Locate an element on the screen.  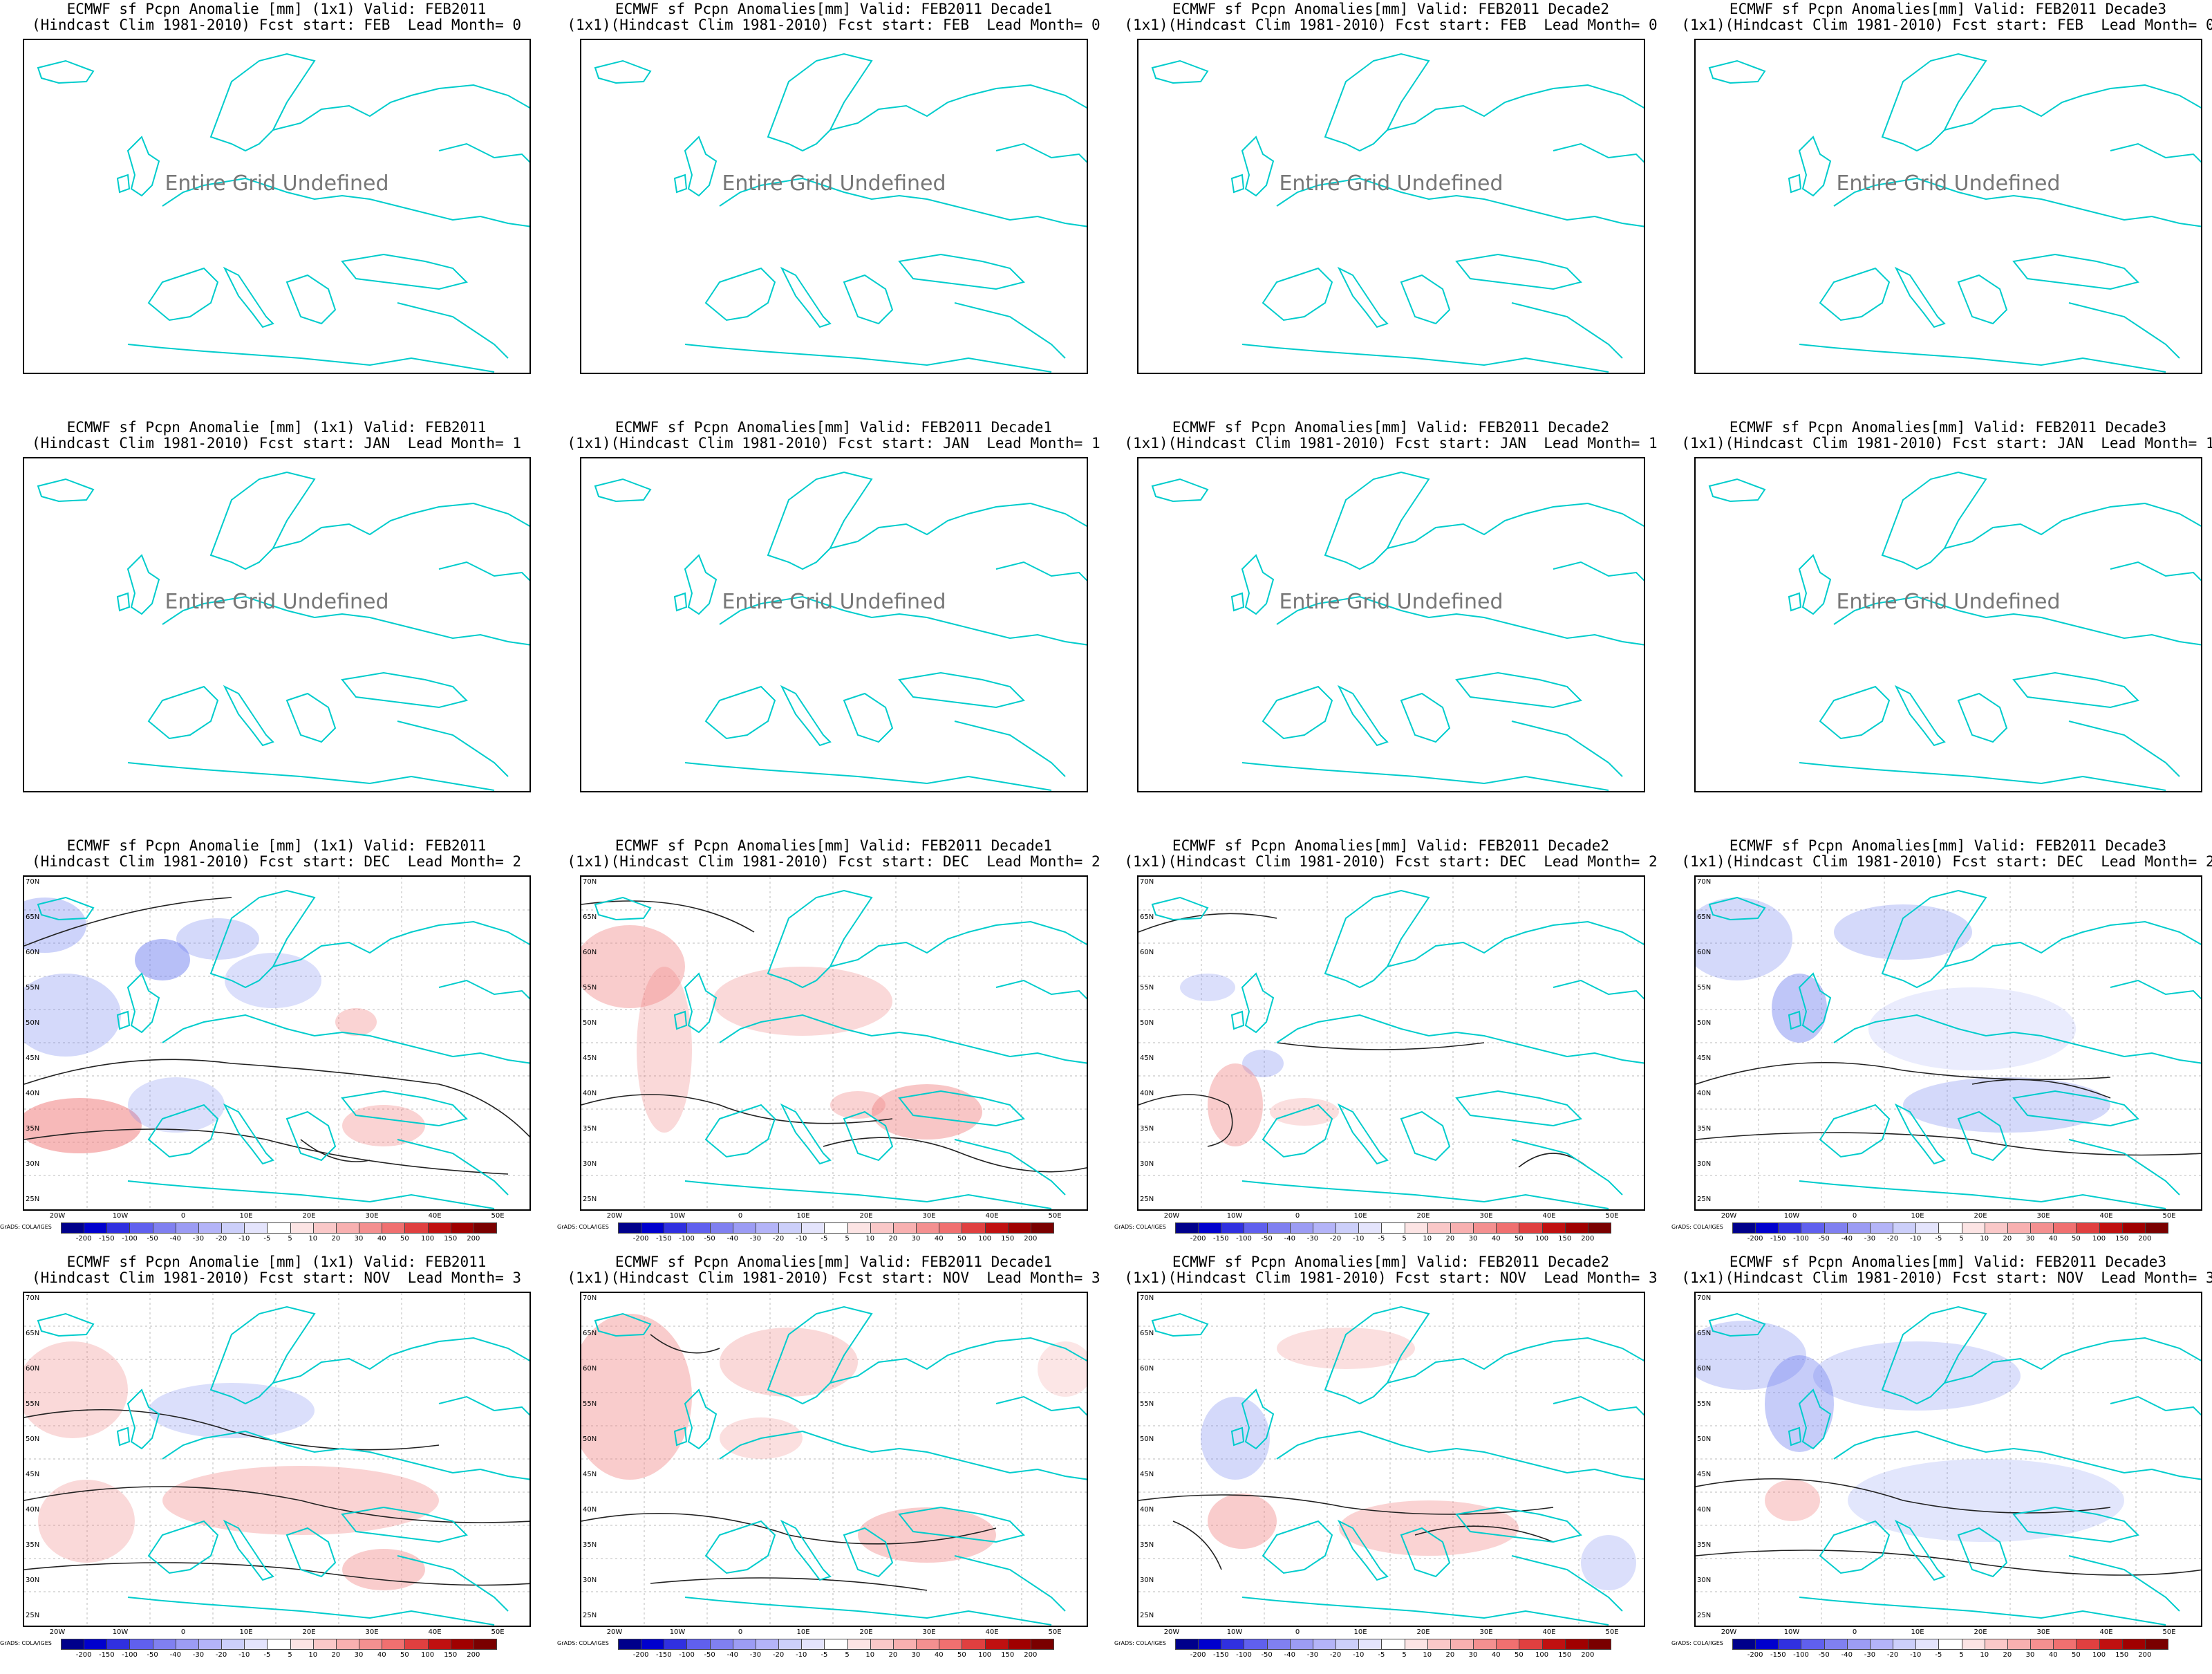
colorbar-tick: 100 is located at coordinates (1542, 1655).